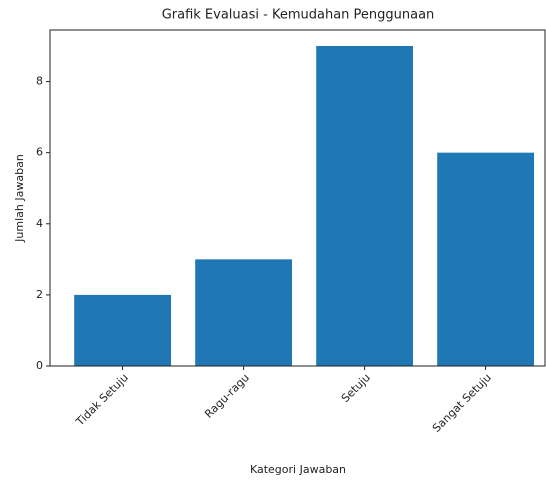 The height and width of the screenshot is (481, 546). What do you see at coordinates (462, 403) in the screenshot?
I see `x-tick-label: Sangat Setuju` at bounding box center [462, 403].